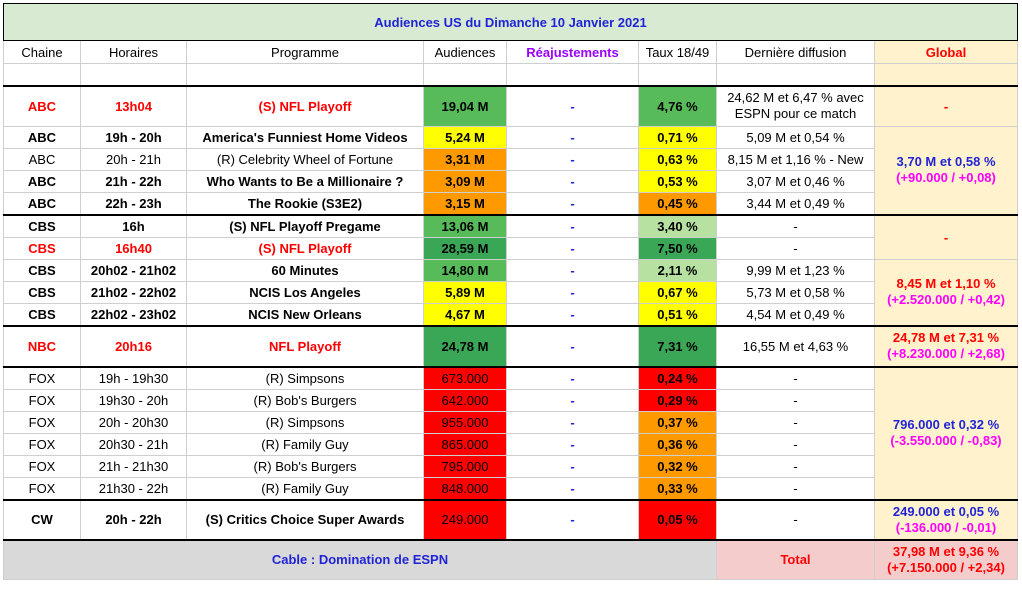 The width and height of the screenshot is (1022, 599). Describe the element at coordinates (677, 444) in the screenshot. I see `taux-cell: 0,36 %` at that location.